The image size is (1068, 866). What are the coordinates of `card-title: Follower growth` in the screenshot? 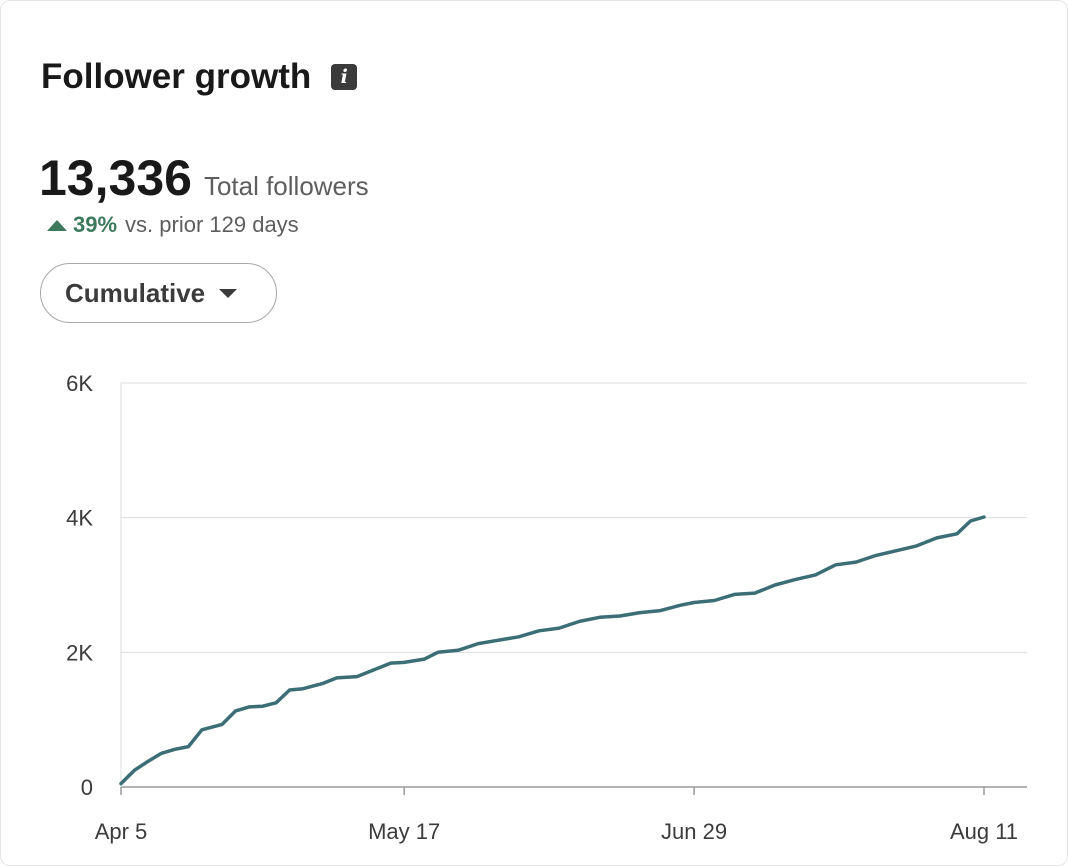 It's located at (176, 76).